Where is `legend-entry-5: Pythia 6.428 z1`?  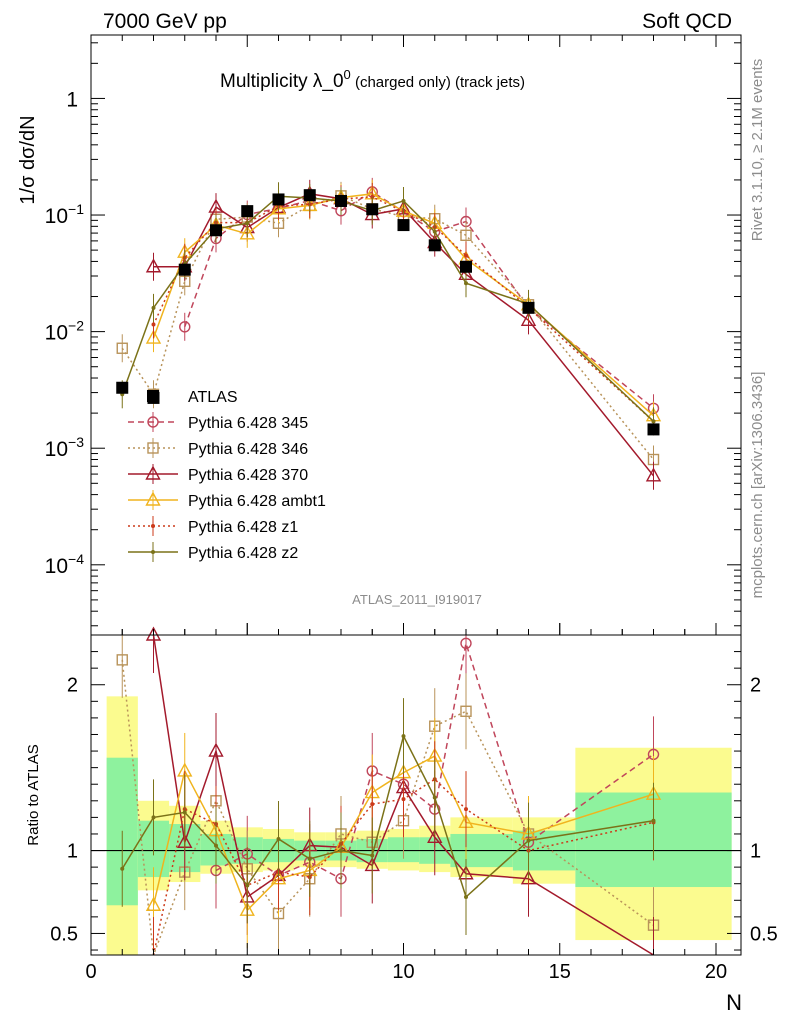
legend-entry-5: Pythia 6.428 z1 is located at coordinates (213, 526).